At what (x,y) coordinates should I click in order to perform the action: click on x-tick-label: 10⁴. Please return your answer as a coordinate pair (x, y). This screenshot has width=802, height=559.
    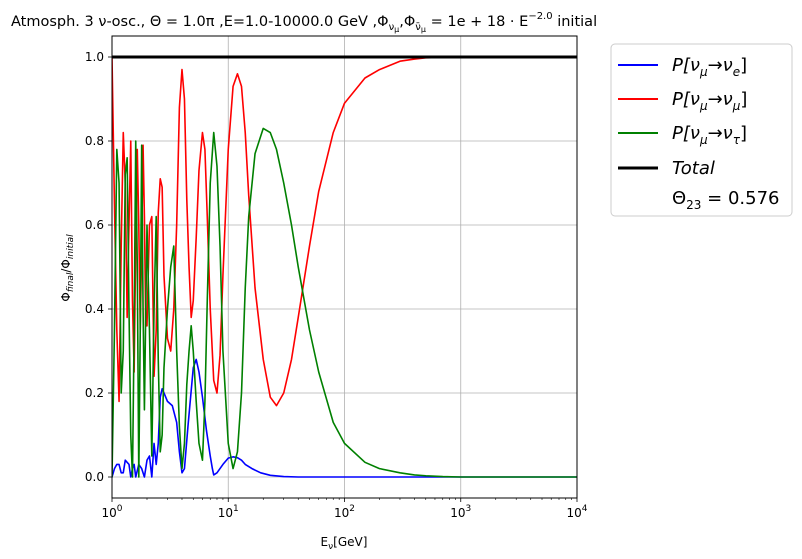
    Looking at the image, I should click on (576, 512).